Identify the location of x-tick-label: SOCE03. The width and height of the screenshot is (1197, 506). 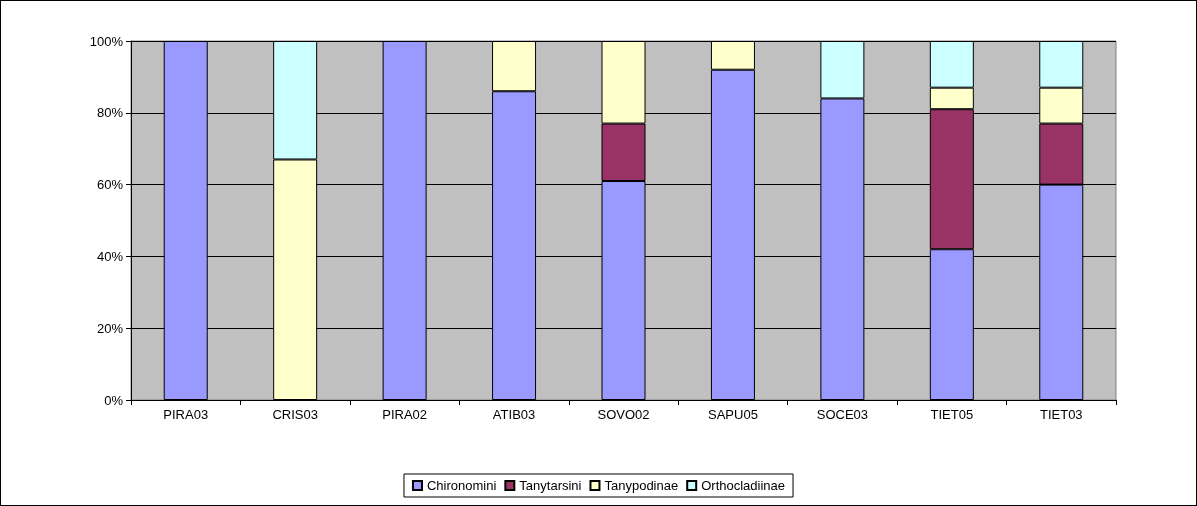
(842, 414).